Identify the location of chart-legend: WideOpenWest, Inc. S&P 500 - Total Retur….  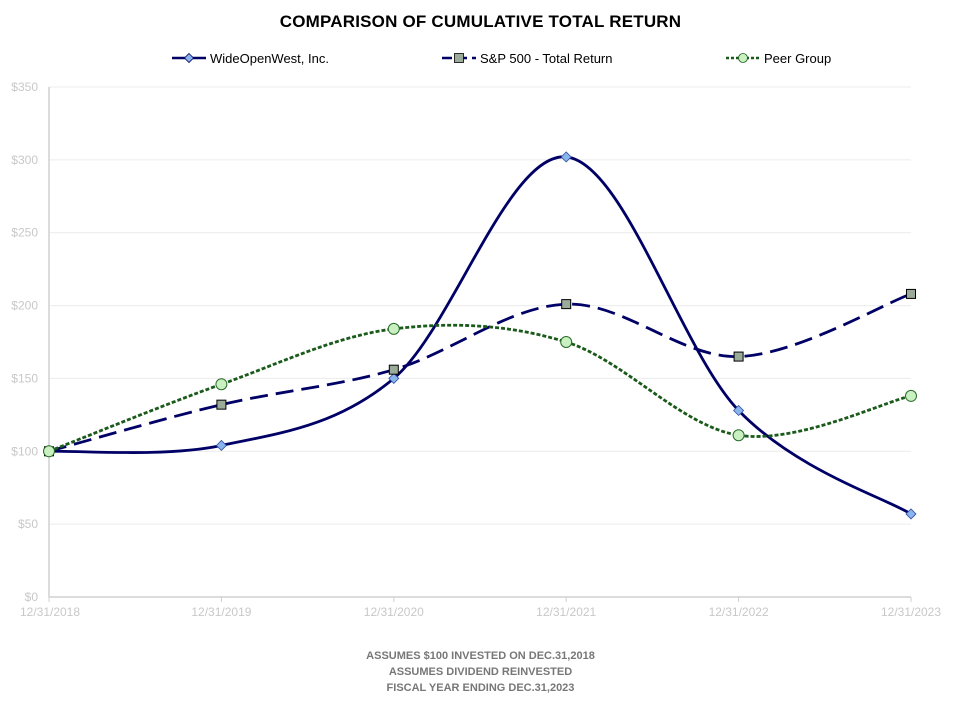
(480, 59).